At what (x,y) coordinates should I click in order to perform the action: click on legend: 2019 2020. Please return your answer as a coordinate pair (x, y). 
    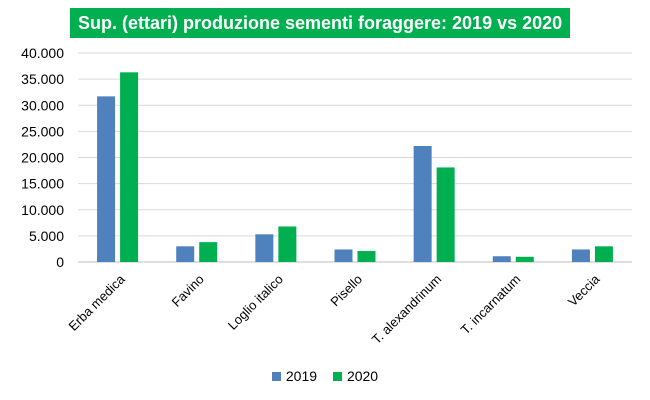
    Looking at the image, I should click on (325, 376).